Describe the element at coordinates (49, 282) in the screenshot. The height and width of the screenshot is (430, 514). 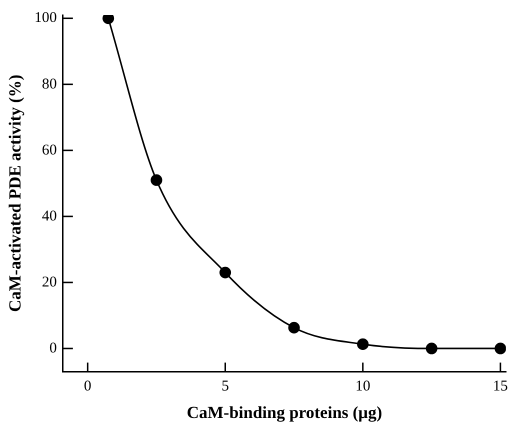
I see `y-tick-label: 20` at that location.